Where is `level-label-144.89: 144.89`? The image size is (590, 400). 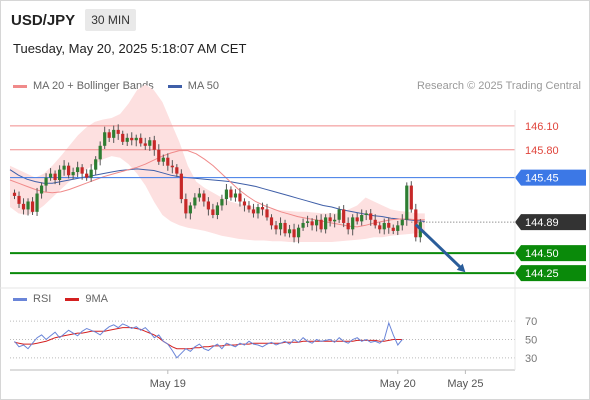
level-label-144.89: 144.89 is located at coordinates (542, 223).